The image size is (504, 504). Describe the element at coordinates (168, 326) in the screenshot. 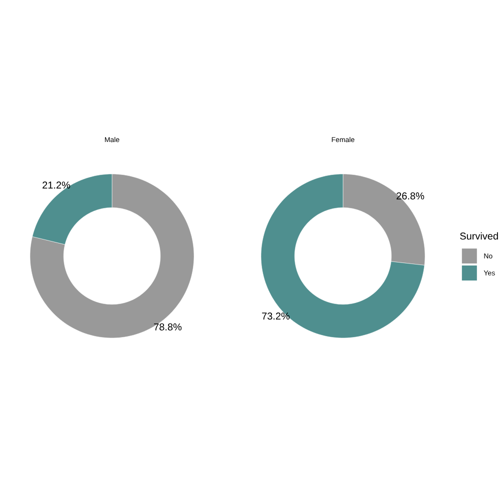

I see `data-label: 78.8%` at that location.